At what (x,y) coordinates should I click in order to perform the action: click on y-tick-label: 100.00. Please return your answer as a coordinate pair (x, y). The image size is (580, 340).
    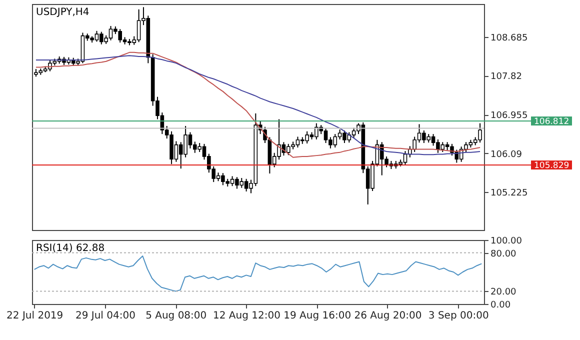
    Looking at the image, I should click on (506, 241).